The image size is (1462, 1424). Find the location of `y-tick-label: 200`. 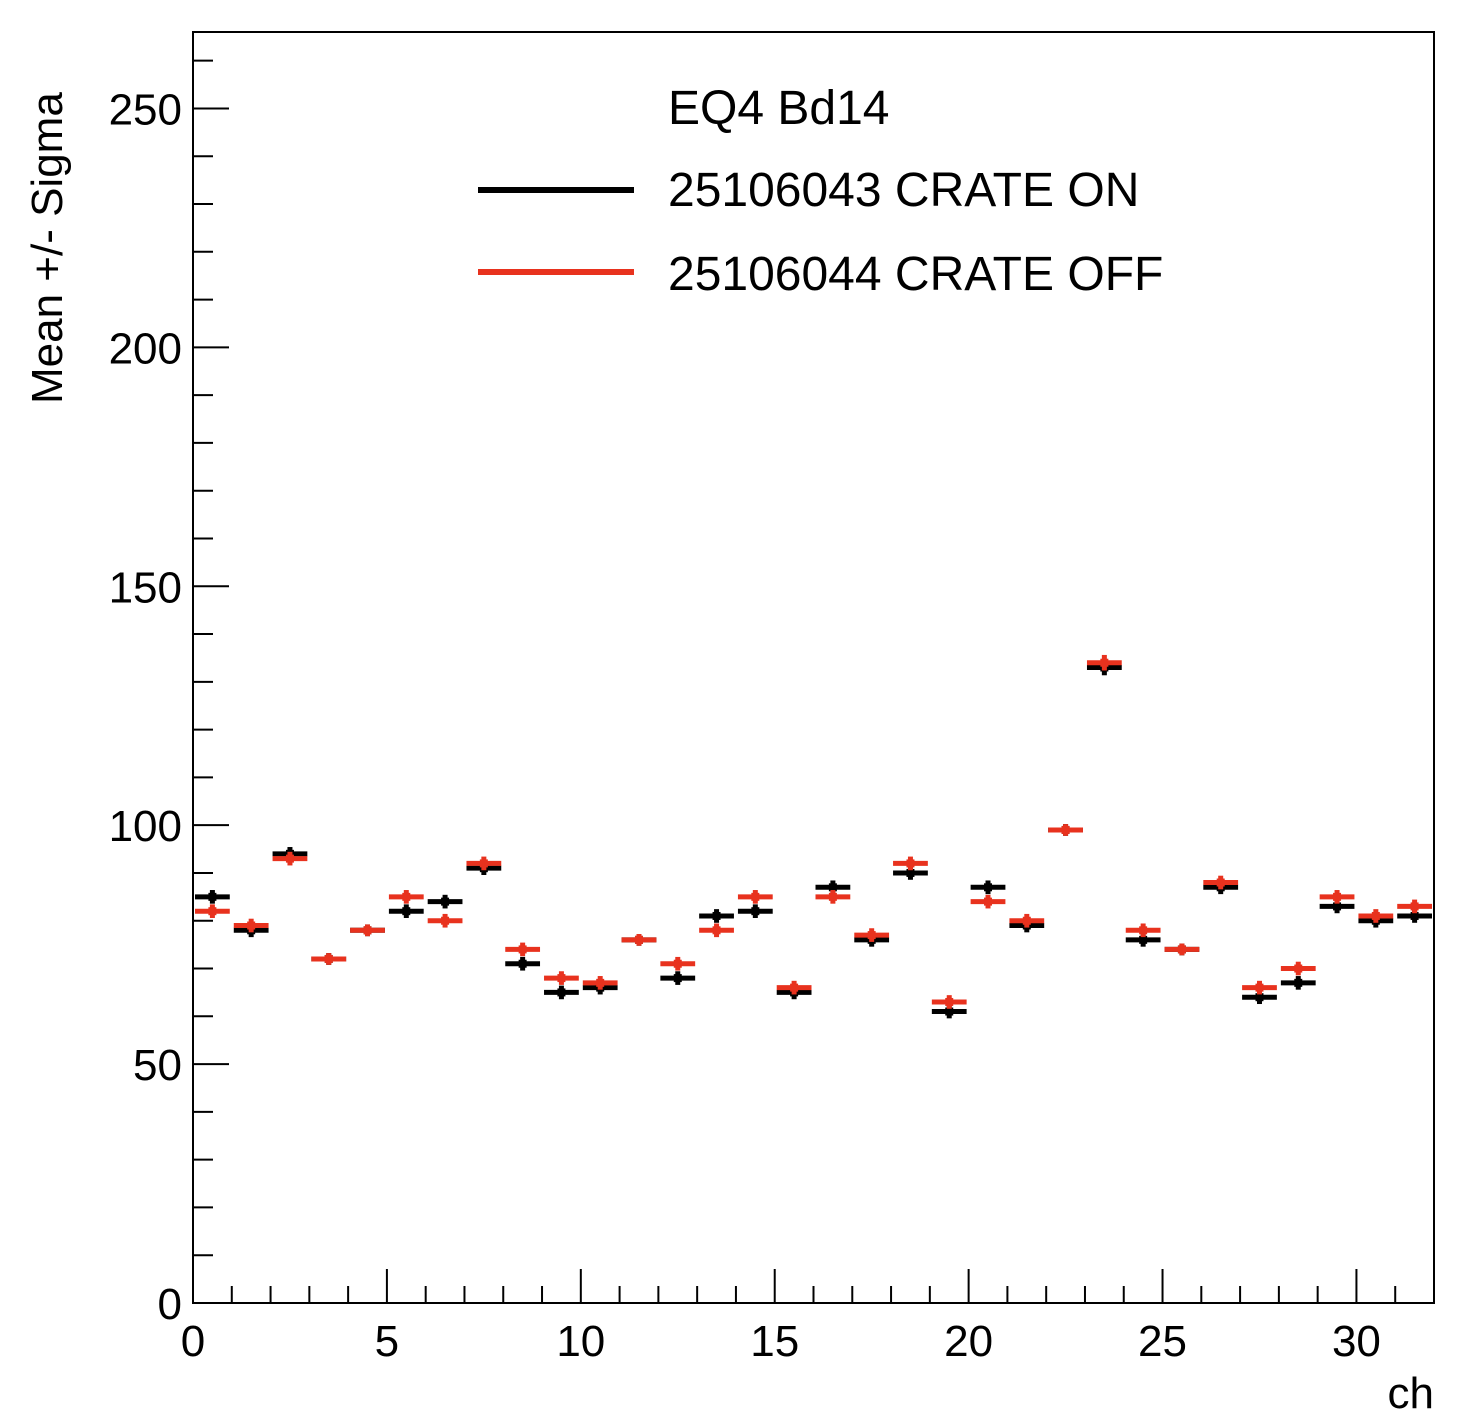

y-tick-label: 200 is located at coordinates (145, 348).